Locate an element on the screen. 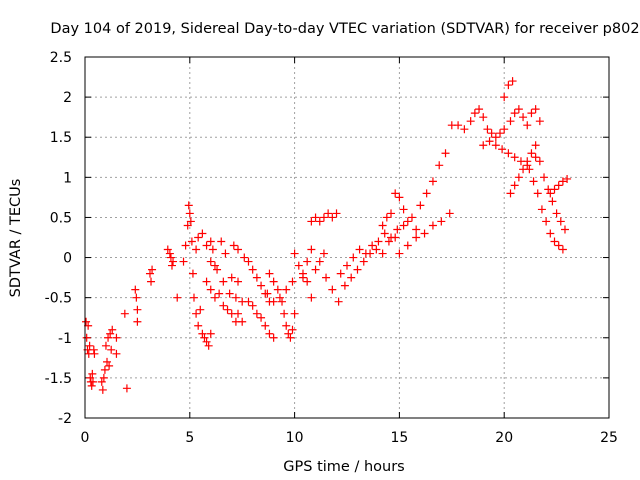  x-tick-label: 10 is located at coordinates (295, 438).